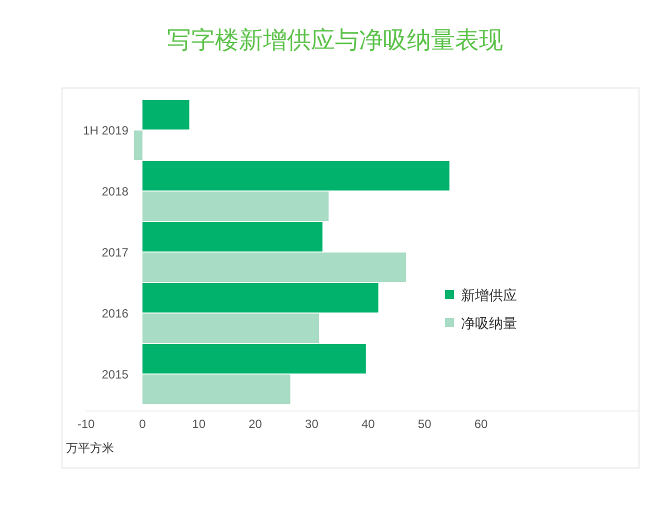 The height and width of the screenshot is (530, 670). Describe the element at coordinates (115, 375) in the screenshot. I see `y-tick-label: 2015` at that location.